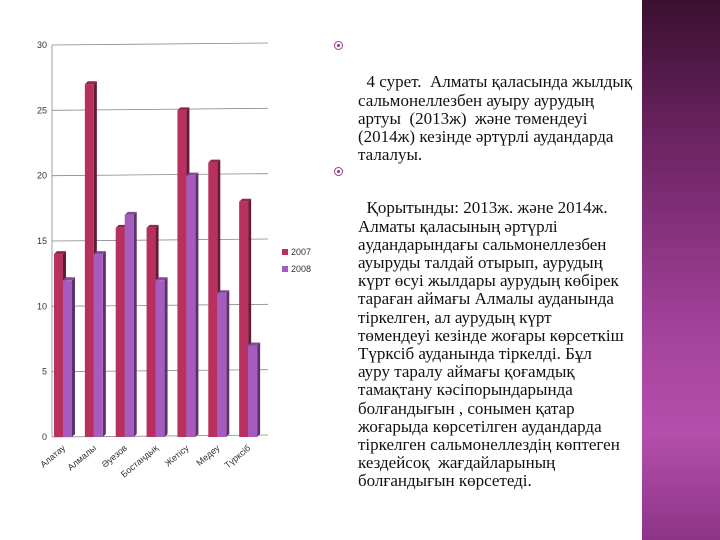 The image size is (720, 540). What do you see at coordinates (301, 269) in the screenshot?
I see `legend-label: 2008` at bounding box center [301, 269].